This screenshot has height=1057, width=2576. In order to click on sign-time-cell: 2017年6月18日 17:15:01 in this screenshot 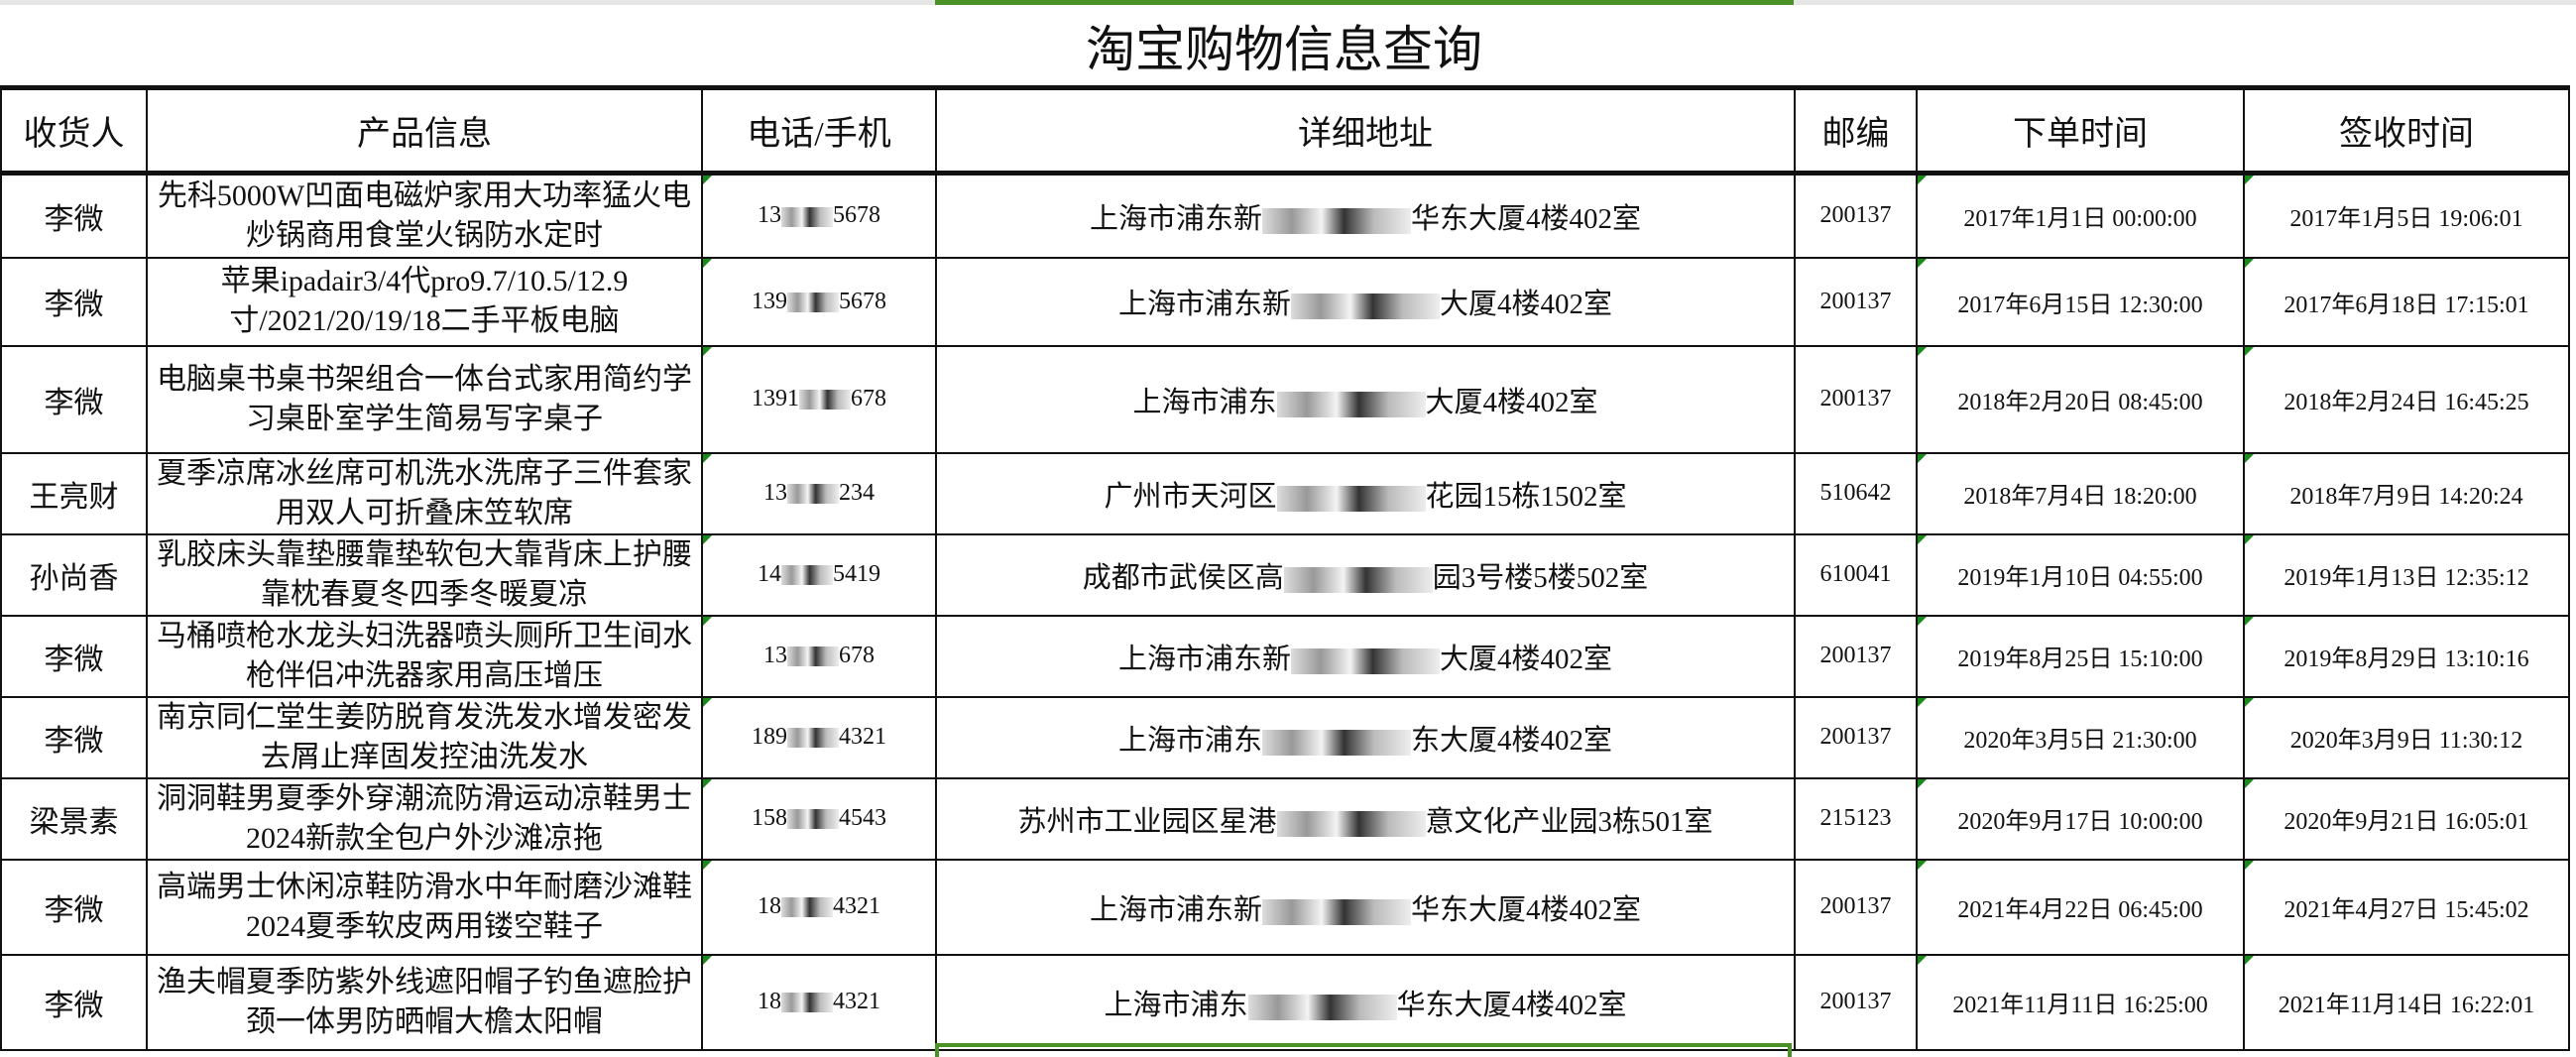, I will do `click(2406, 301)`.